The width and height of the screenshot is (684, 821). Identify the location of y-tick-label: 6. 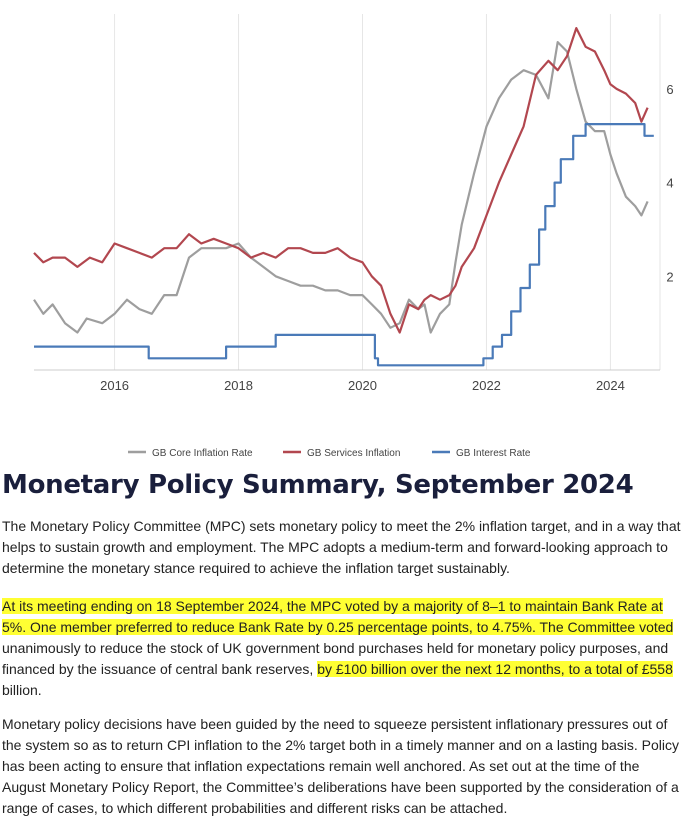
(669, 89).